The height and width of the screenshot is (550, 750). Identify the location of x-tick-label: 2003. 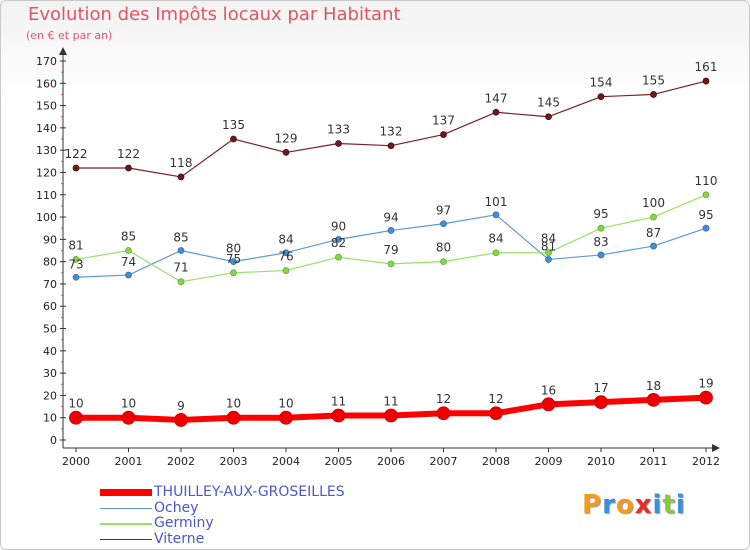
(234, 461).